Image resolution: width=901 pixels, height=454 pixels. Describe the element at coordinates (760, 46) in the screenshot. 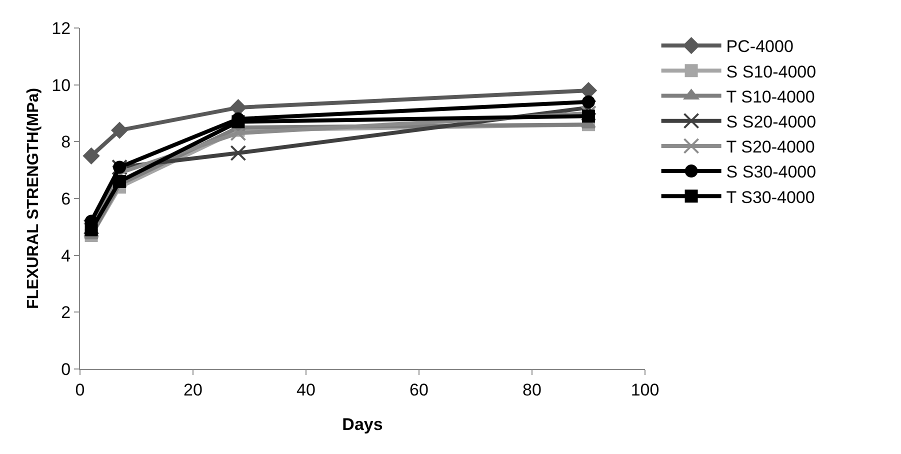

I see `legend-label: PC-4000` at that location.